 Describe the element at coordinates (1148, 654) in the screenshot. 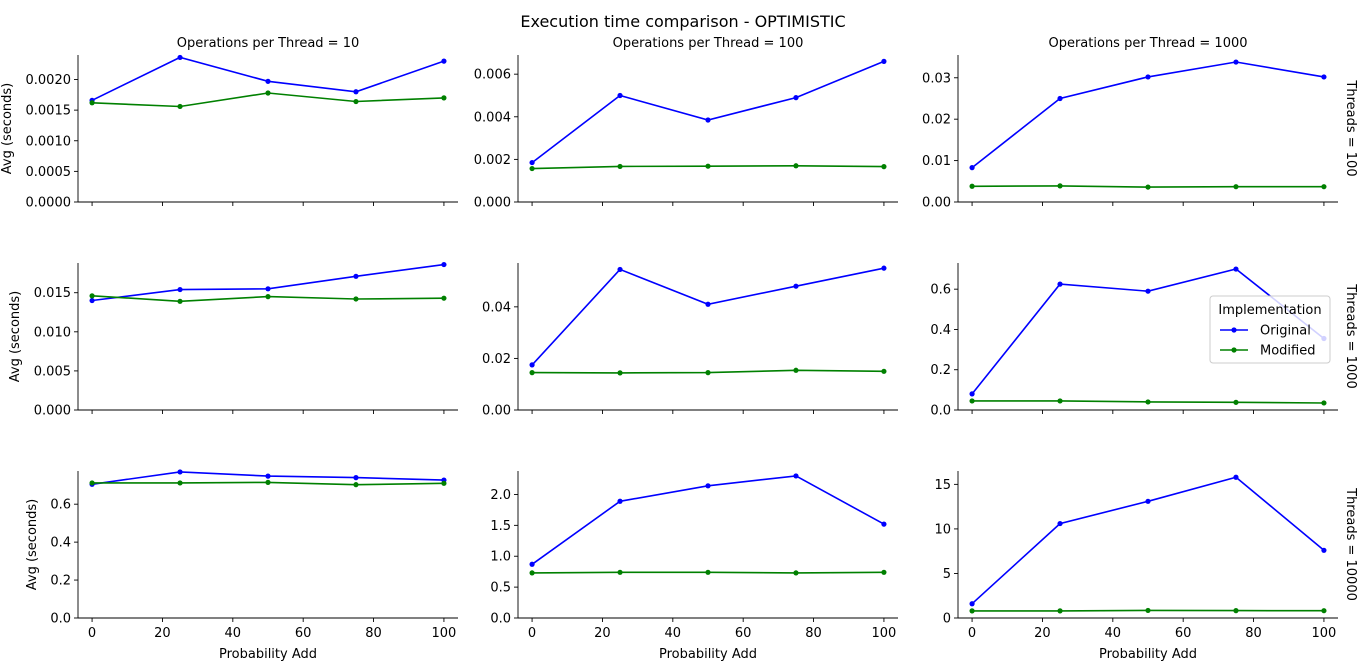

I see `x-axis-label-c3: Probability Add` at that location.